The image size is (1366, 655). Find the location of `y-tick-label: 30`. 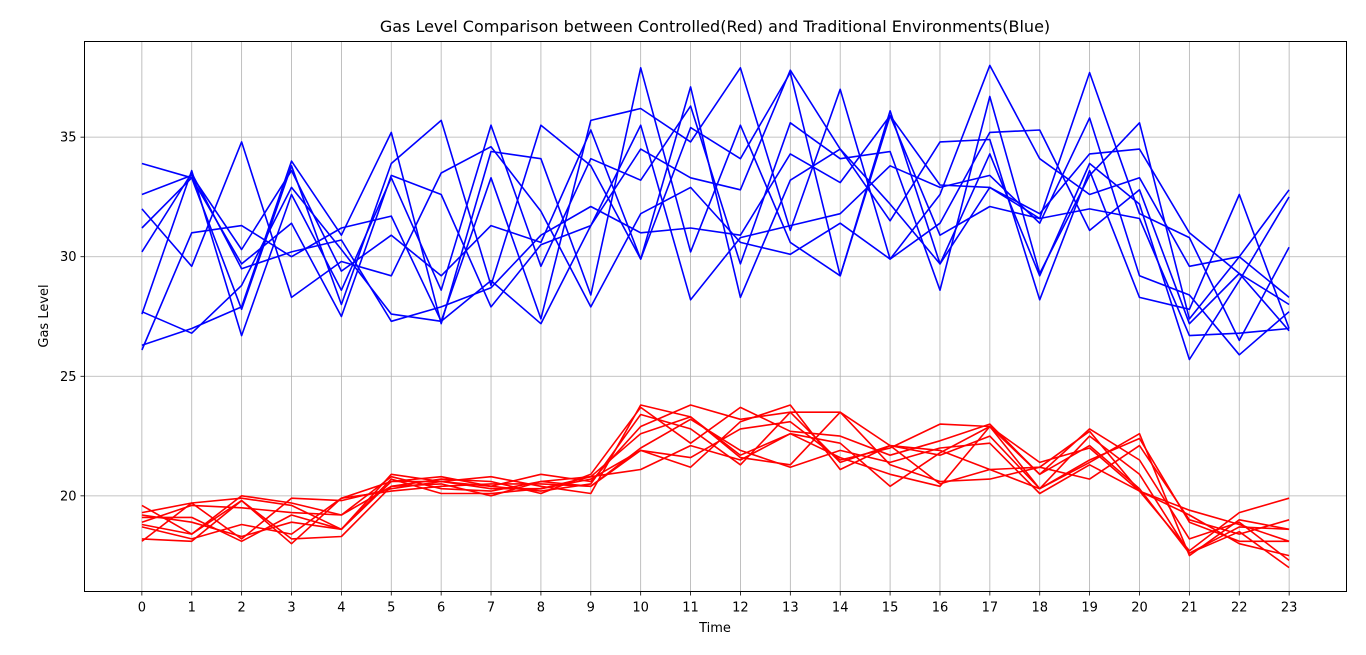

y-tick-label: 30 is located at coordinates (68, 257).